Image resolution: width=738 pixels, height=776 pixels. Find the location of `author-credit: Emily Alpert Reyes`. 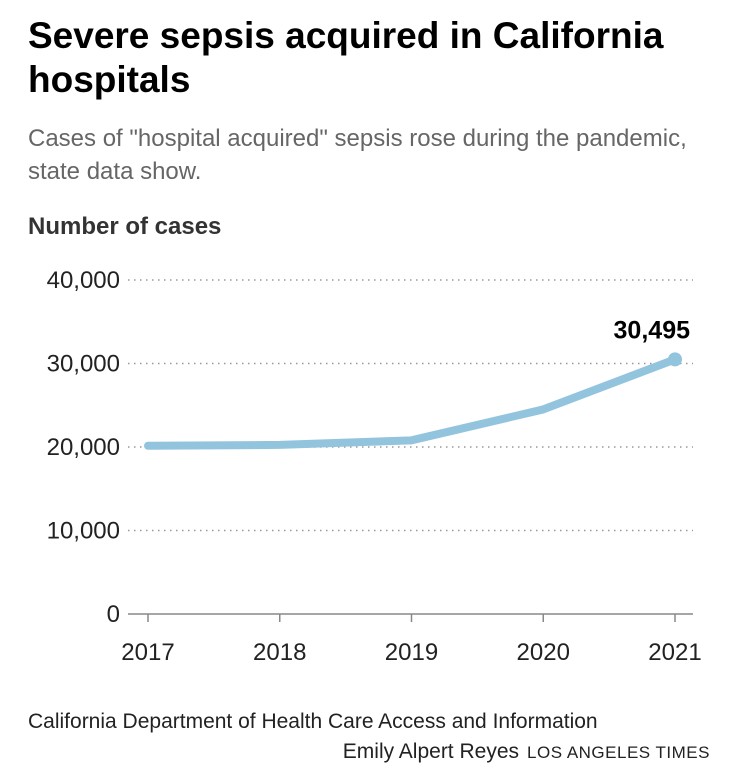

author-credit: Emily Alpert Reyes is located at coordinates (431, 751).